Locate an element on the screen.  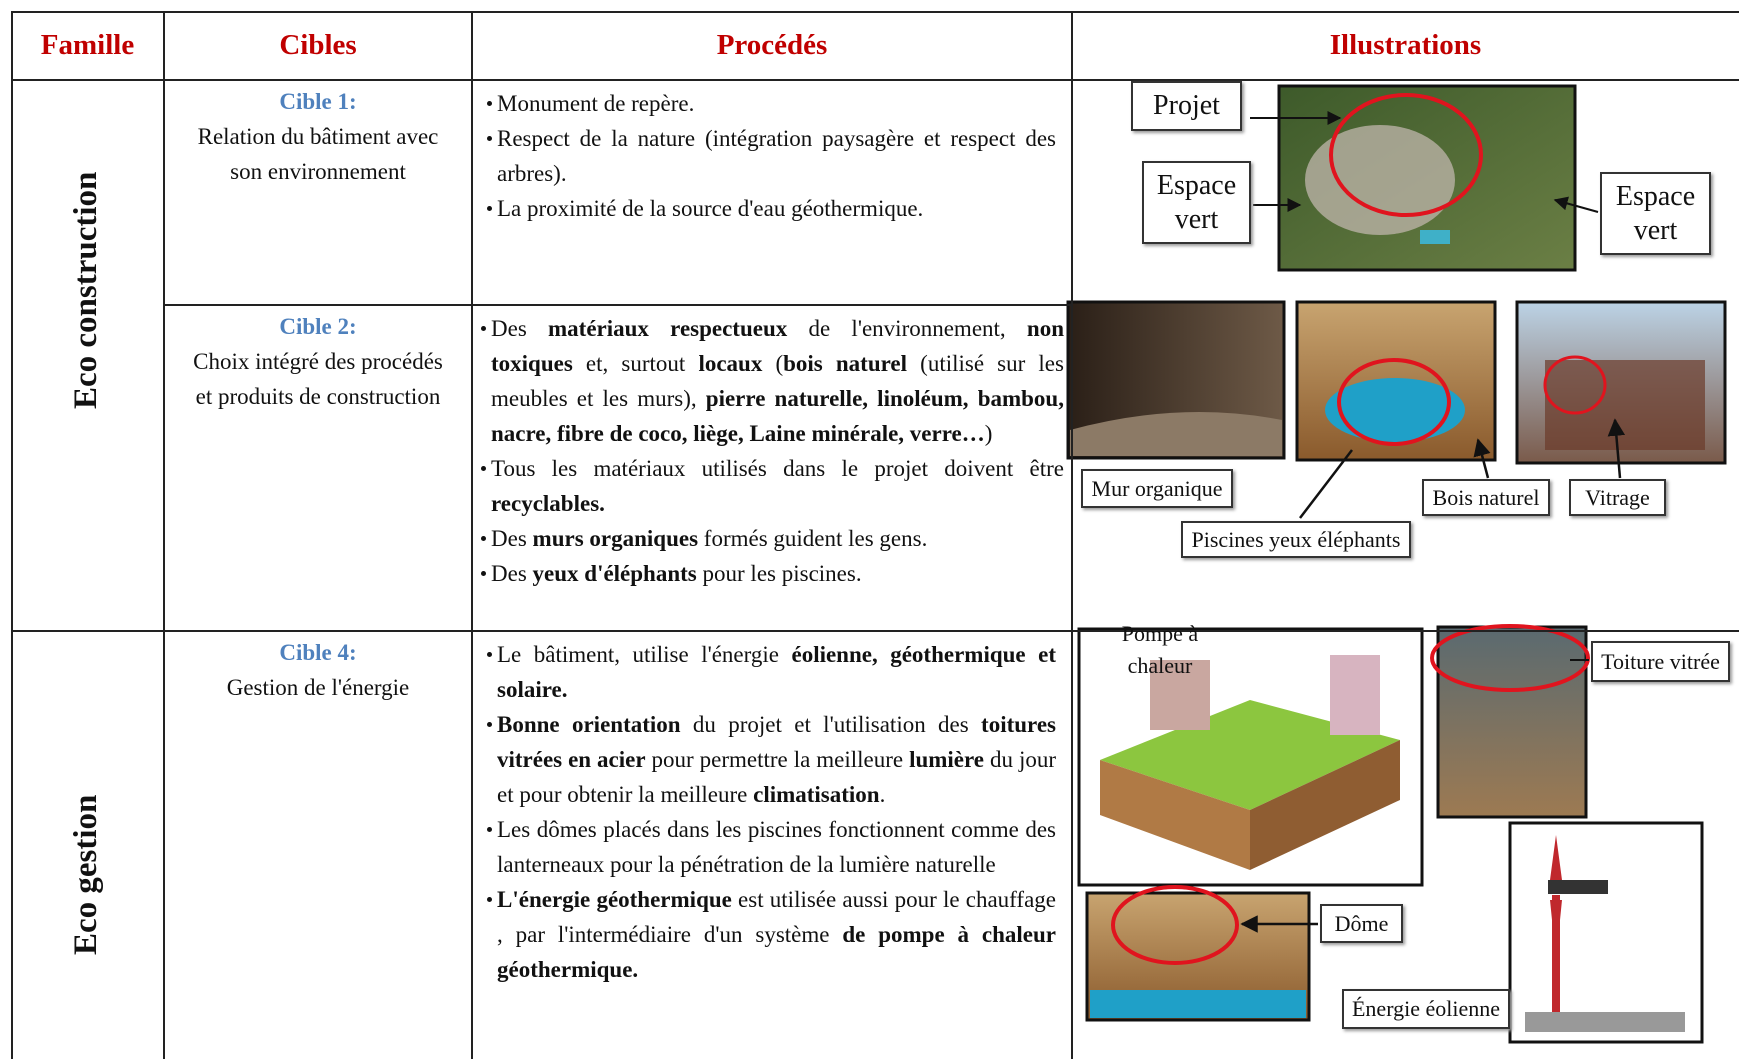
roof-image is located at coordinates (1512, 722).